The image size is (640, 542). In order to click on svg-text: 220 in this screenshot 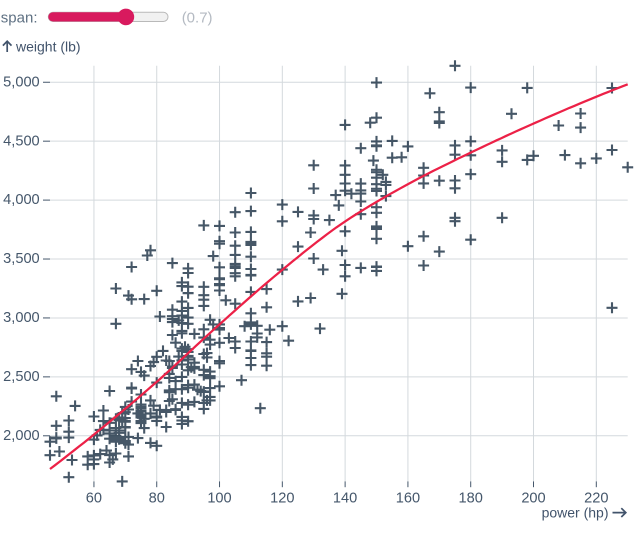, I will do `click(596, 499)`.